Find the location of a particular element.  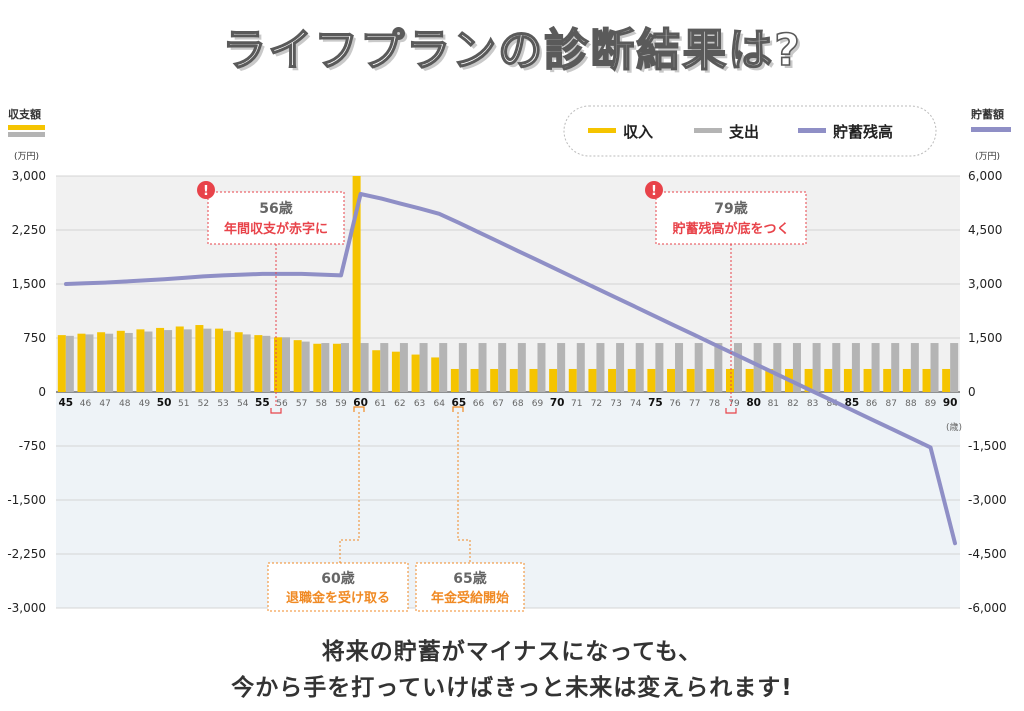

callout-age-65: 65歳 年金受給開始 is located at coordinates (470, 509).